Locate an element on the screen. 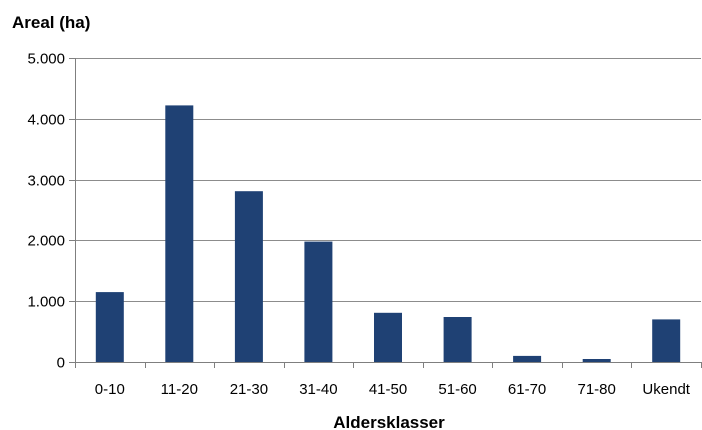 The image size is (702, 430). x-tick-label: 0-10 is located at coordinates (110, 389).